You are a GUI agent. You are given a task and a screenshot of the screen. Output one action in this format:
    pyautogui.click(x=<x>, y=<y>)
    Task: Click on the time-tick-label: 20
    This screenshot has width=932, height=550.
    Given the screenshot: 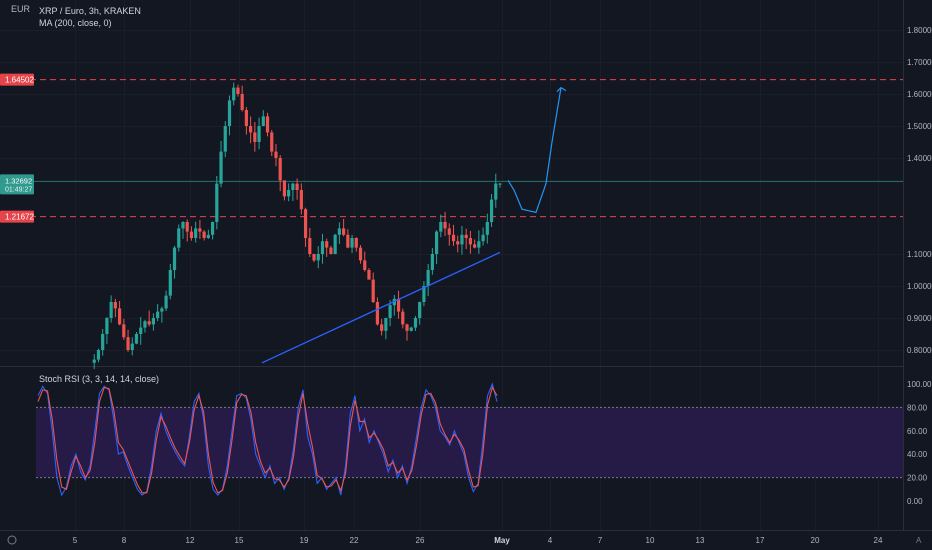 What is the action you would take?
    pyautogui.click(x=815, y=540)
    